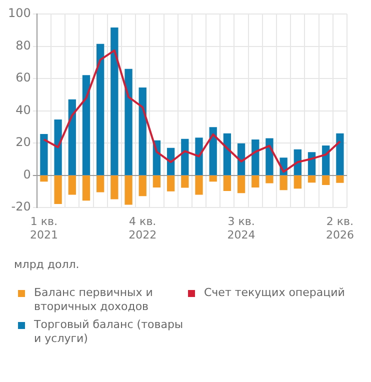 This screenshot has width=371, height=382. I want to click on y-tick-label: 100, so click(19, 13).